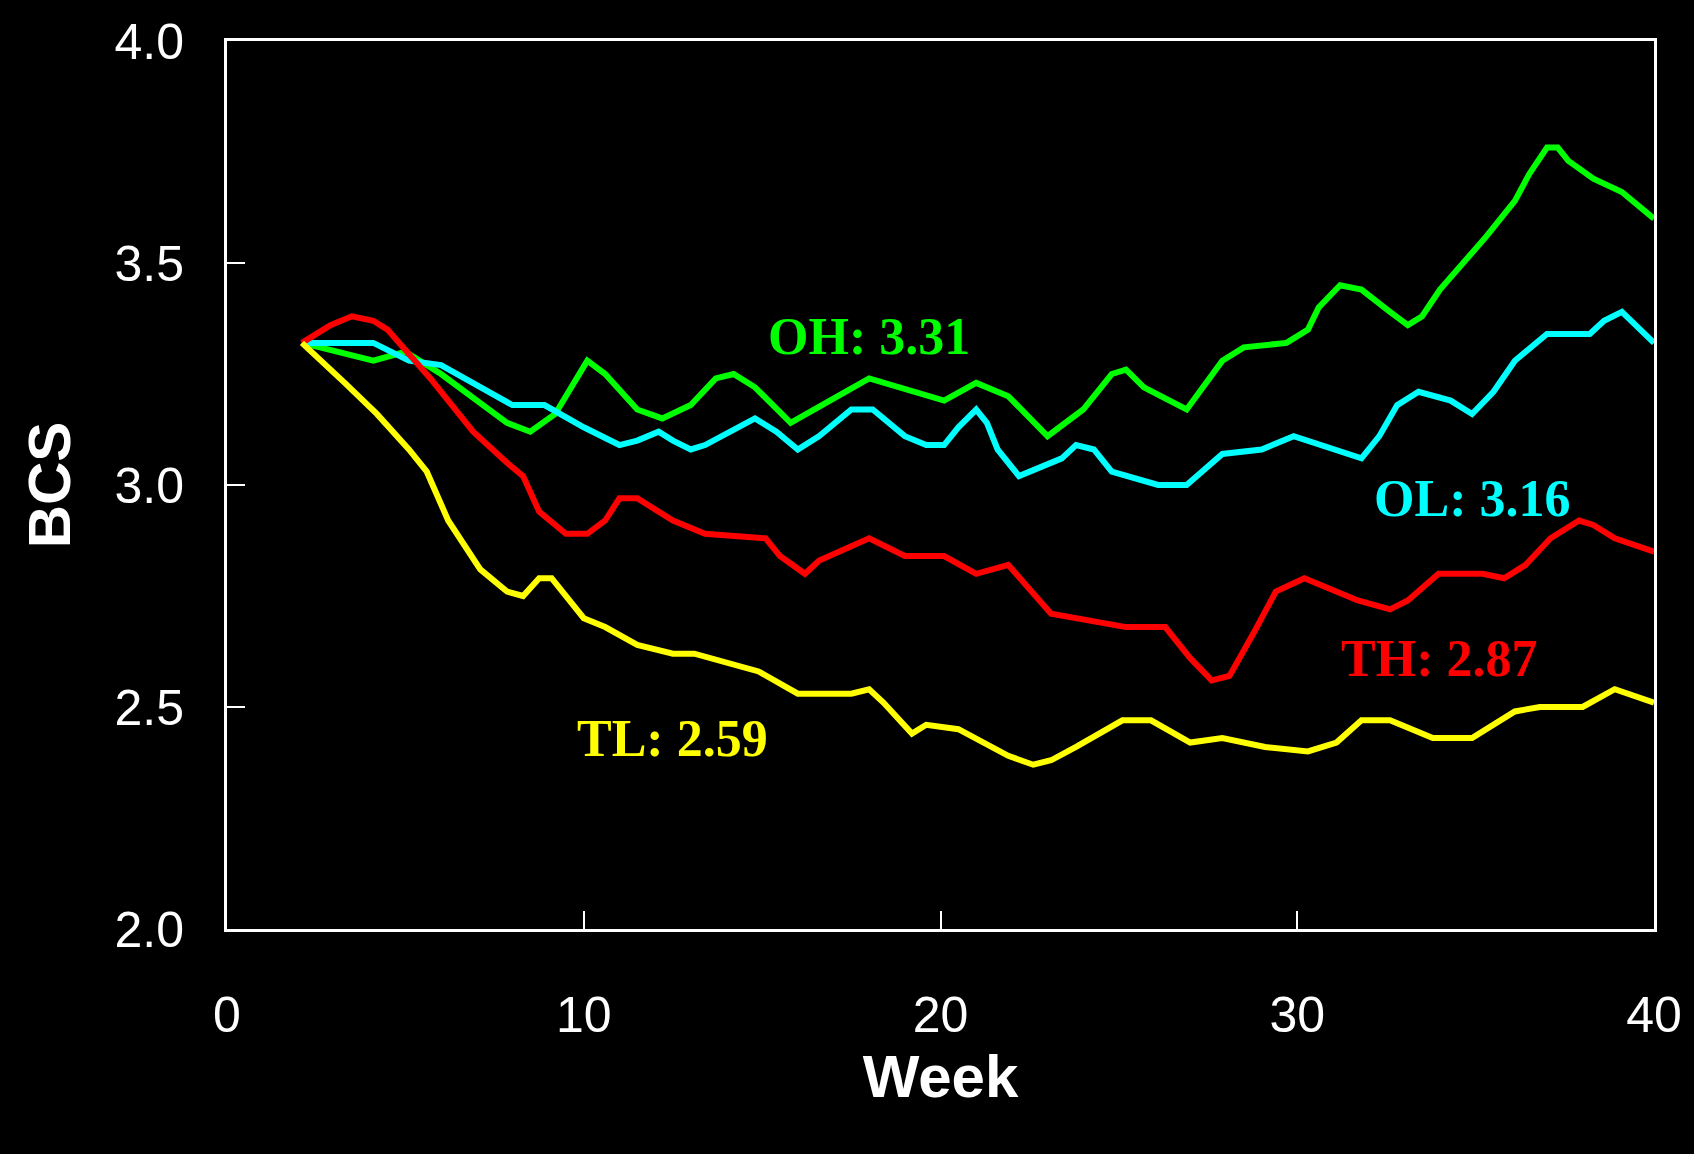 The height and width of the screenshot is (1154, 1694). What do you see at coordinates (869, 336) in the screenshot?
I see `series-label: OH: 3.31` at bounding box center [869, 336].